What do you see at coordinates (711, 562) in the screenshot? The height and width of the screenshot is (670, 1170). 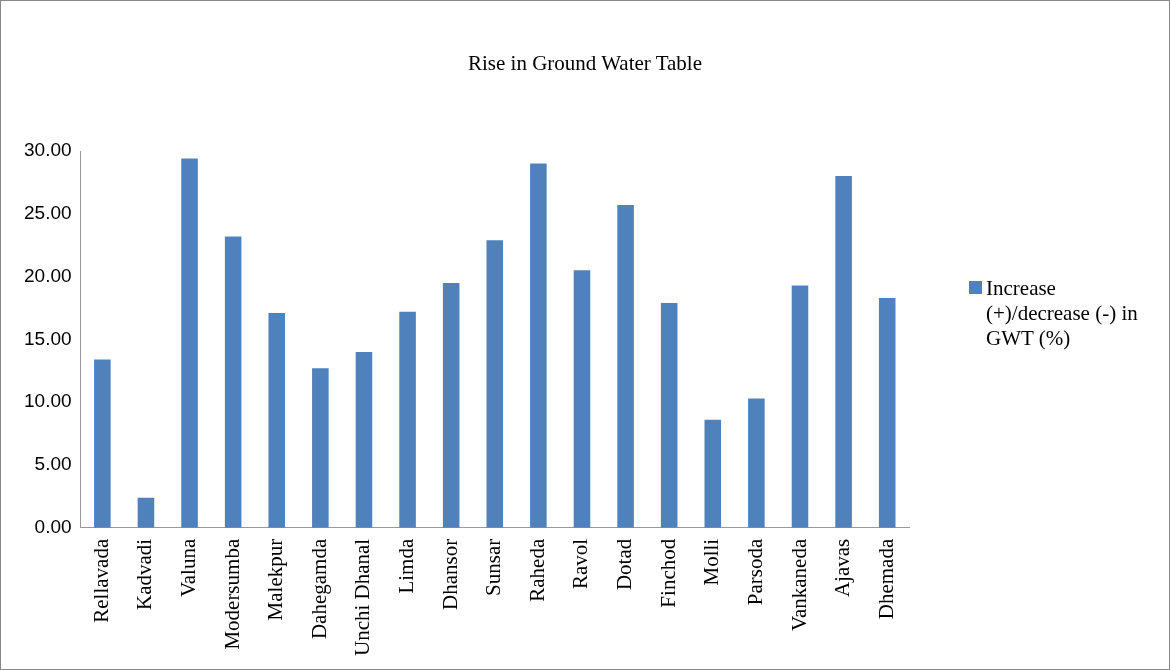 I see `x-tick-label: Molli` at bounding box center [711, 562].